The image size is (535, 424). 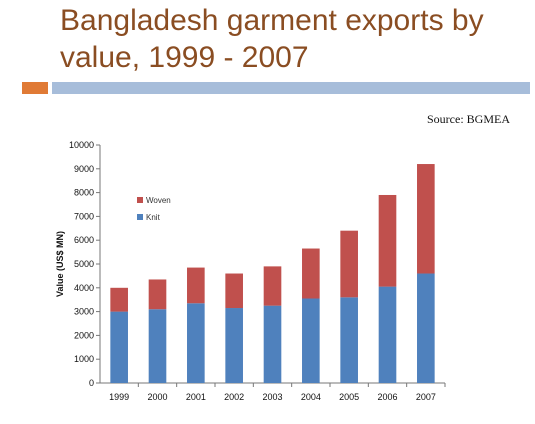 I want to click on bar-woven-2003, so click(x=272, y=286).